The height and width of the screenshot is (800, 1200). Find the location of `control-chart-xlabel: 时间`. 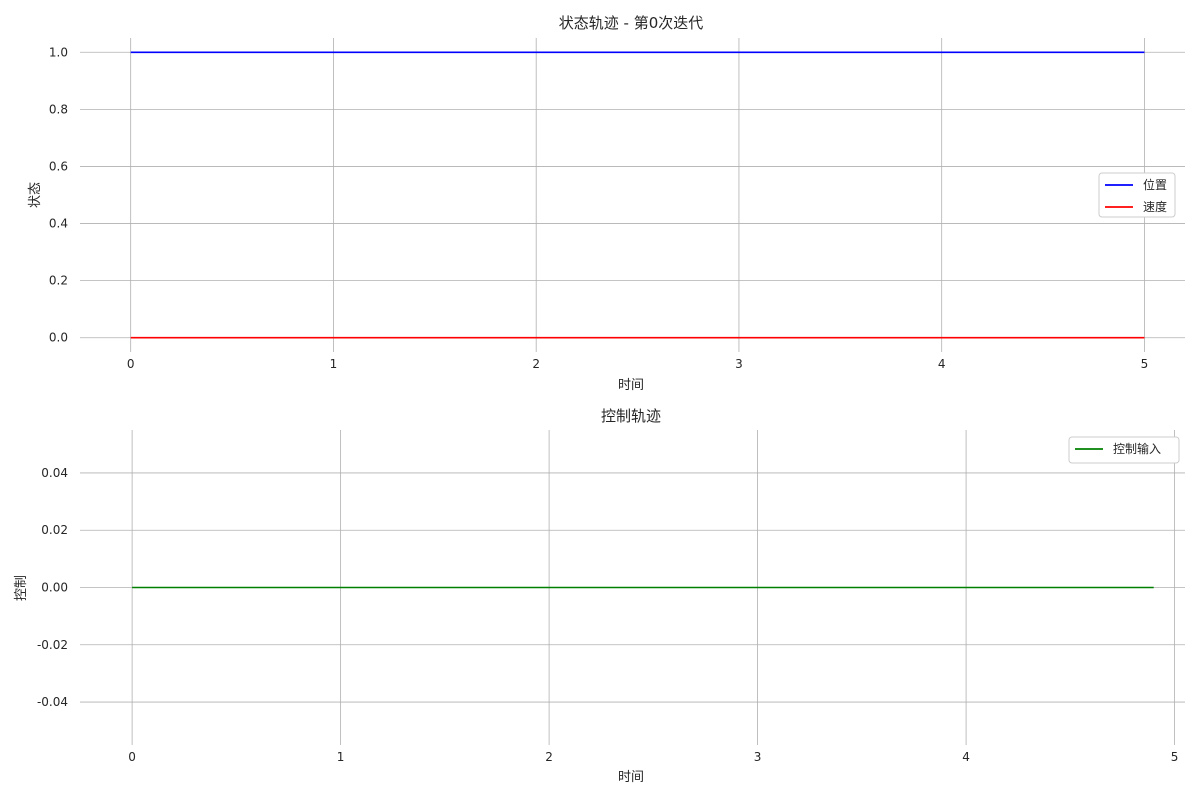

control-chart-xlabel: 时间 is located at coordinates (631, 777).